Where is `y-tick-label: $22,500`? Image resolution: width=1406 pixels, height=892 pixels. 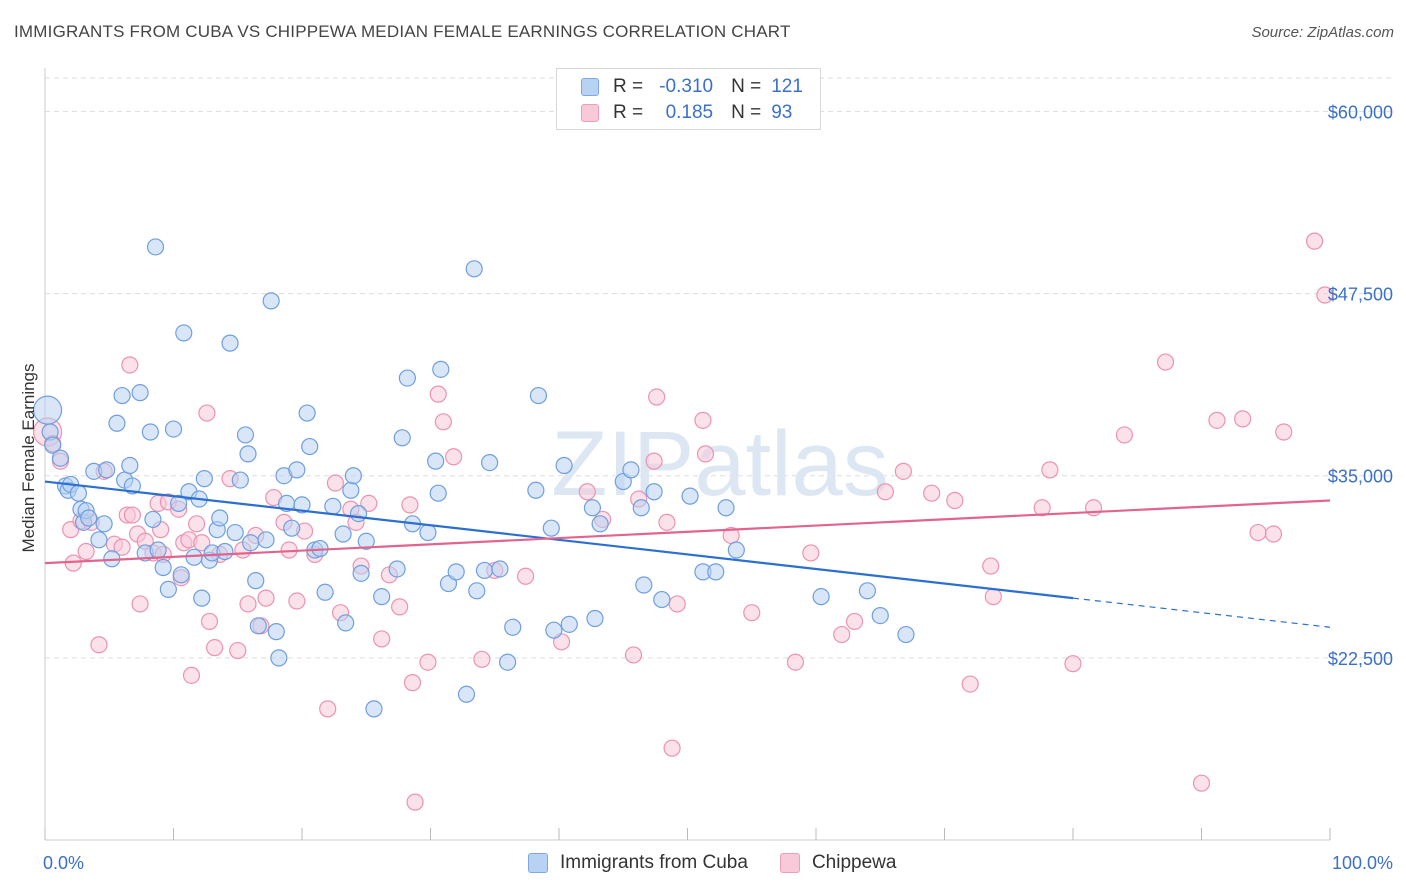 y-tick-label: $22,500 is located at coordinates (1360, 659).